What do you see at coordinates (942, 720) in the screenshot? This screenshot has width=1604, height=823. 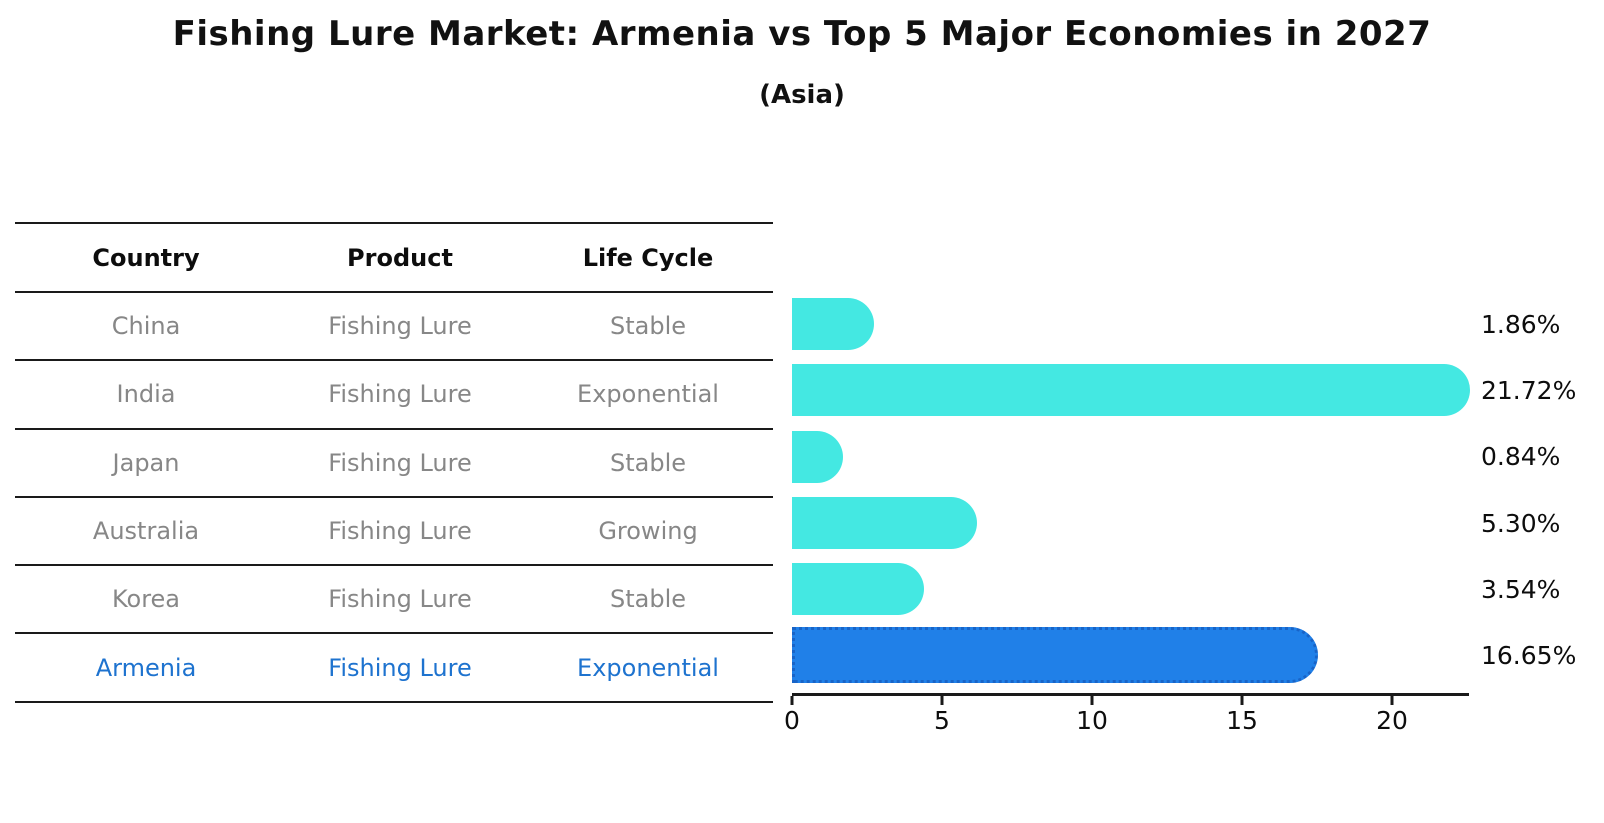 I see `x-axis-tick-label: 5` at bounding box center [942, 720].